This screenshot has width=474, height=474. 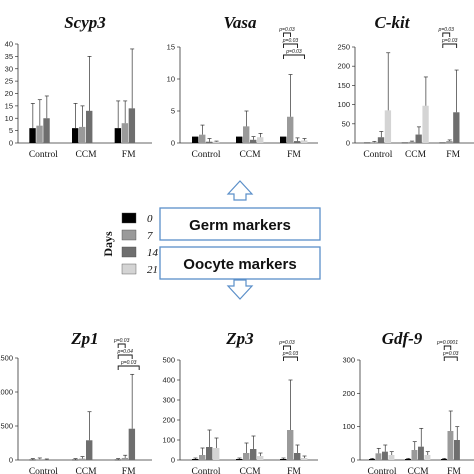 What do you see at coordinates (130, 244) in the screenshot?
I see `legend: Days 0 7 14 21` at bounding box center [130, 244].